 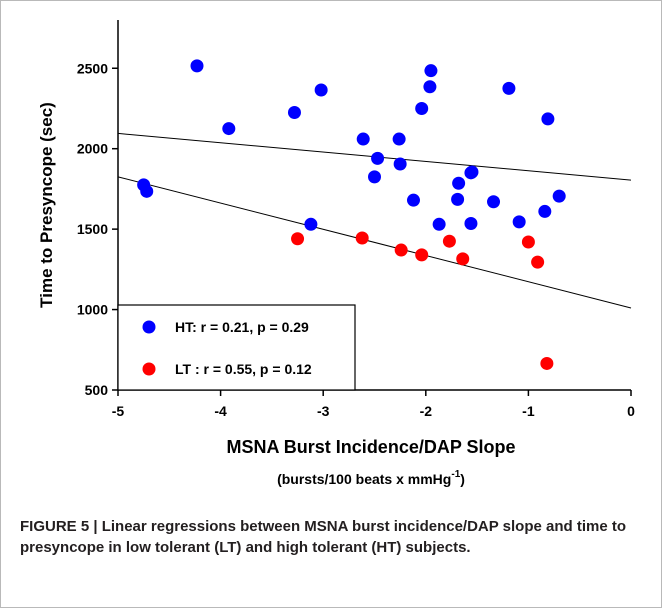 I want to click on x-axis-title: MSNA Burst Incidence/DAP Slope, so click(x=370, y=447).